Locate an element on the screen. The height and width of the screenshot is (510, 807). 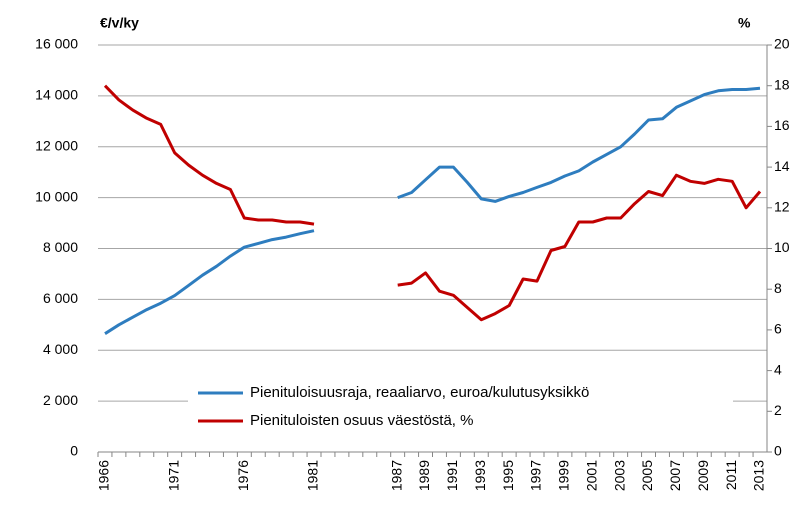
x-tick-label: 1989 is located at coordinates (424, 475).